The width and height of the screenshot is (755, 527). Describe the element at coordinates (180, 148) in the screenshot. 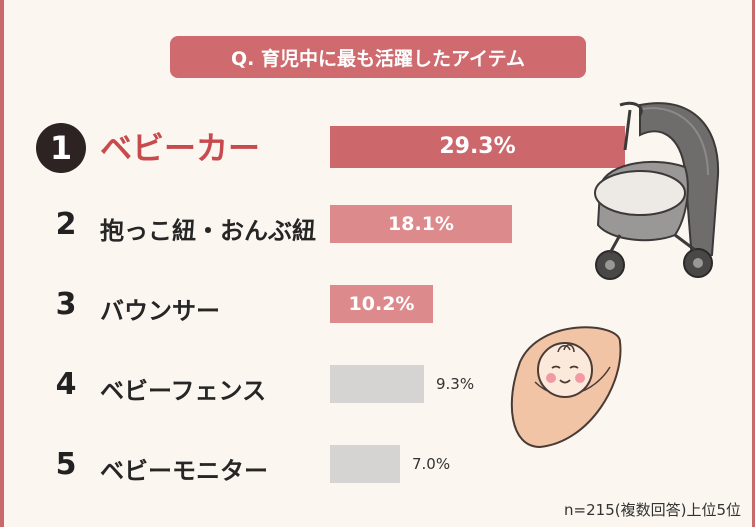

I see `category-label-1: ベビーカー` at that location.